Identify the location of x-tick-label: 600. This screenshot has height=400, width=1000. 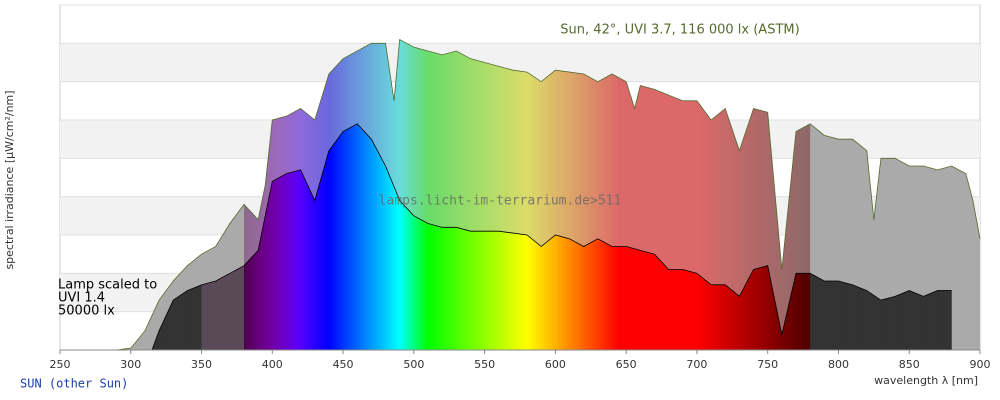
(555, 364).